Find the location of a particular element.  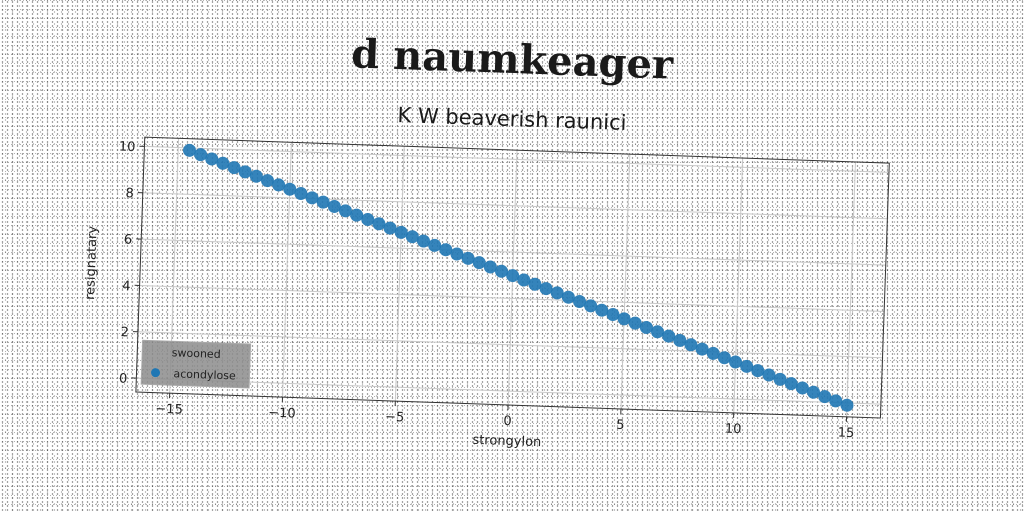

x-tick-label: 5 is located at coordinates (620, 425).